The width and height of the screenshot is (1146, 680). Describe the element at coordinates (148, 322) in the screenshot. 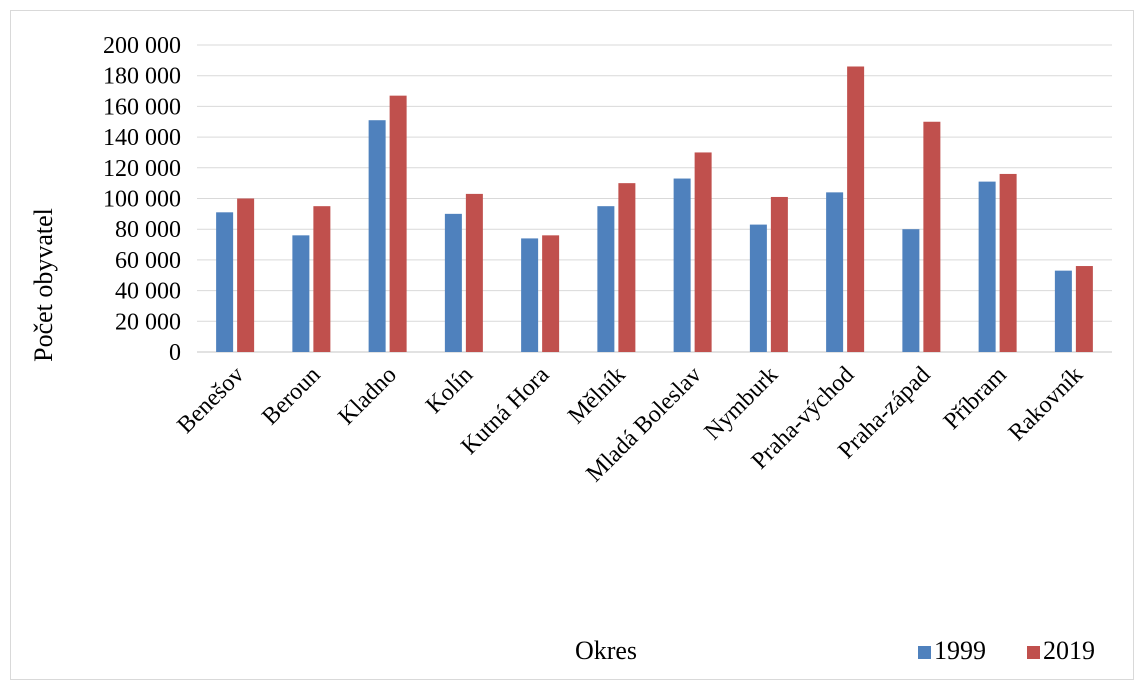

I see `y-tick-label: 20 000` at that location.